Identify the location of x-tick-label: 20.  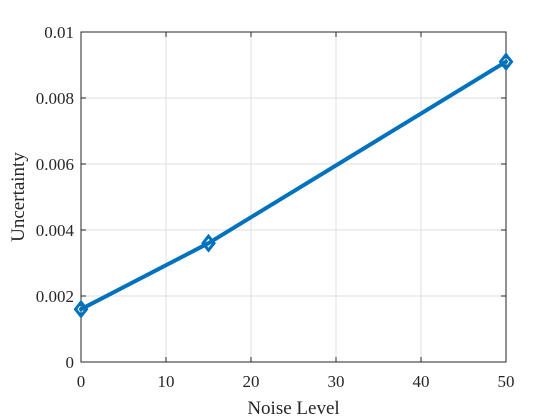
(251, 381).